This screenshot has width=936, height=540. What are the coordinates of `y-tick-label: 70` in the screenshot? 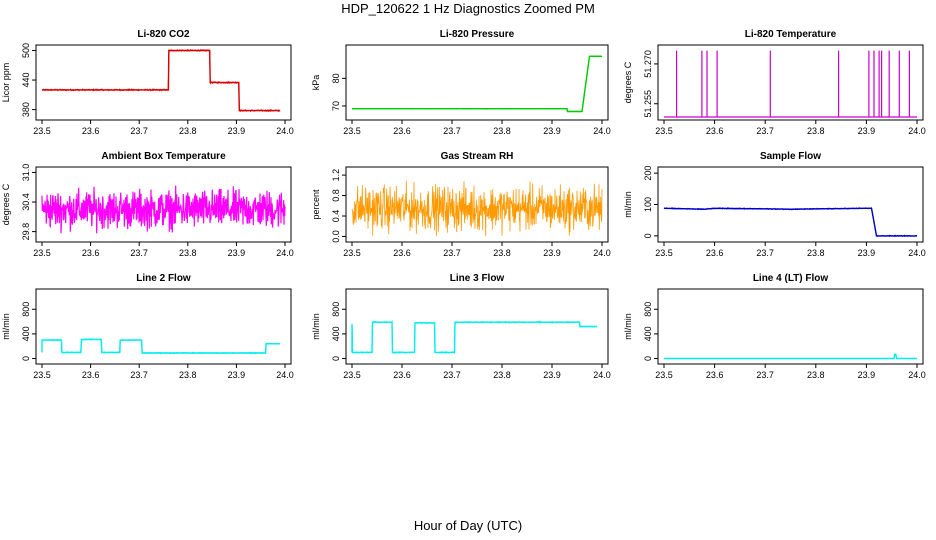 It's located at (336, 106).